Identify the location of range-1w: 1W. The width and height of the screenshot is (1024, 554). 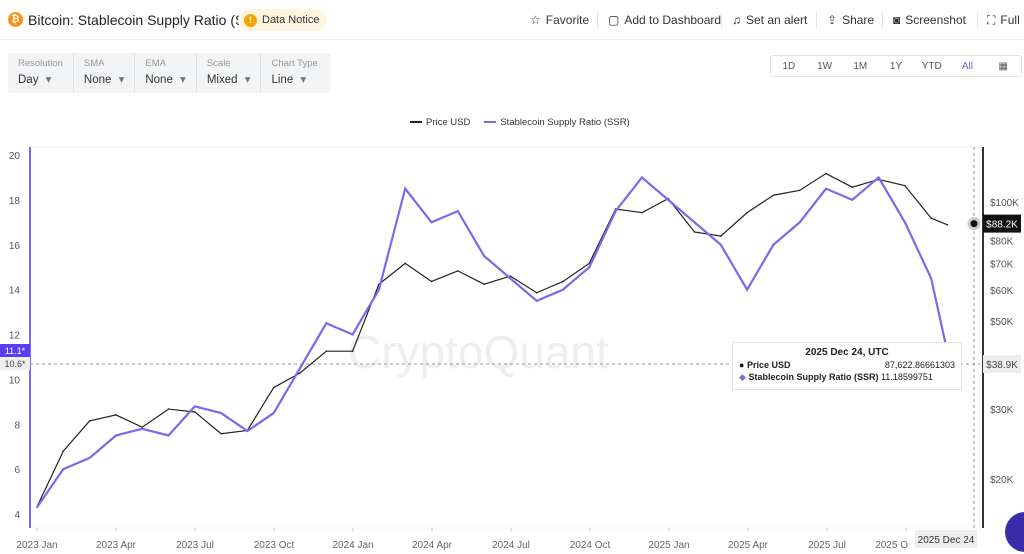
(825, 66).